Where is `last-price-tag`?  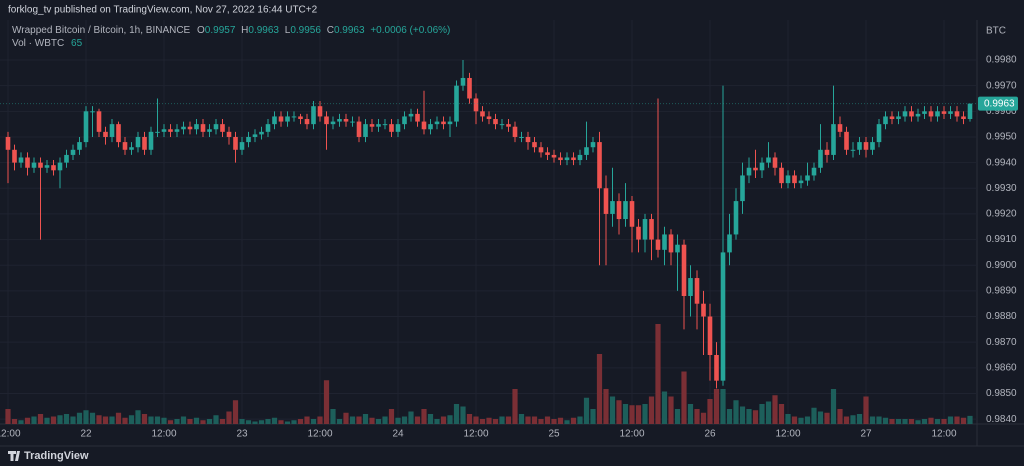 last-price-tag is located at coordinates (998, 103).